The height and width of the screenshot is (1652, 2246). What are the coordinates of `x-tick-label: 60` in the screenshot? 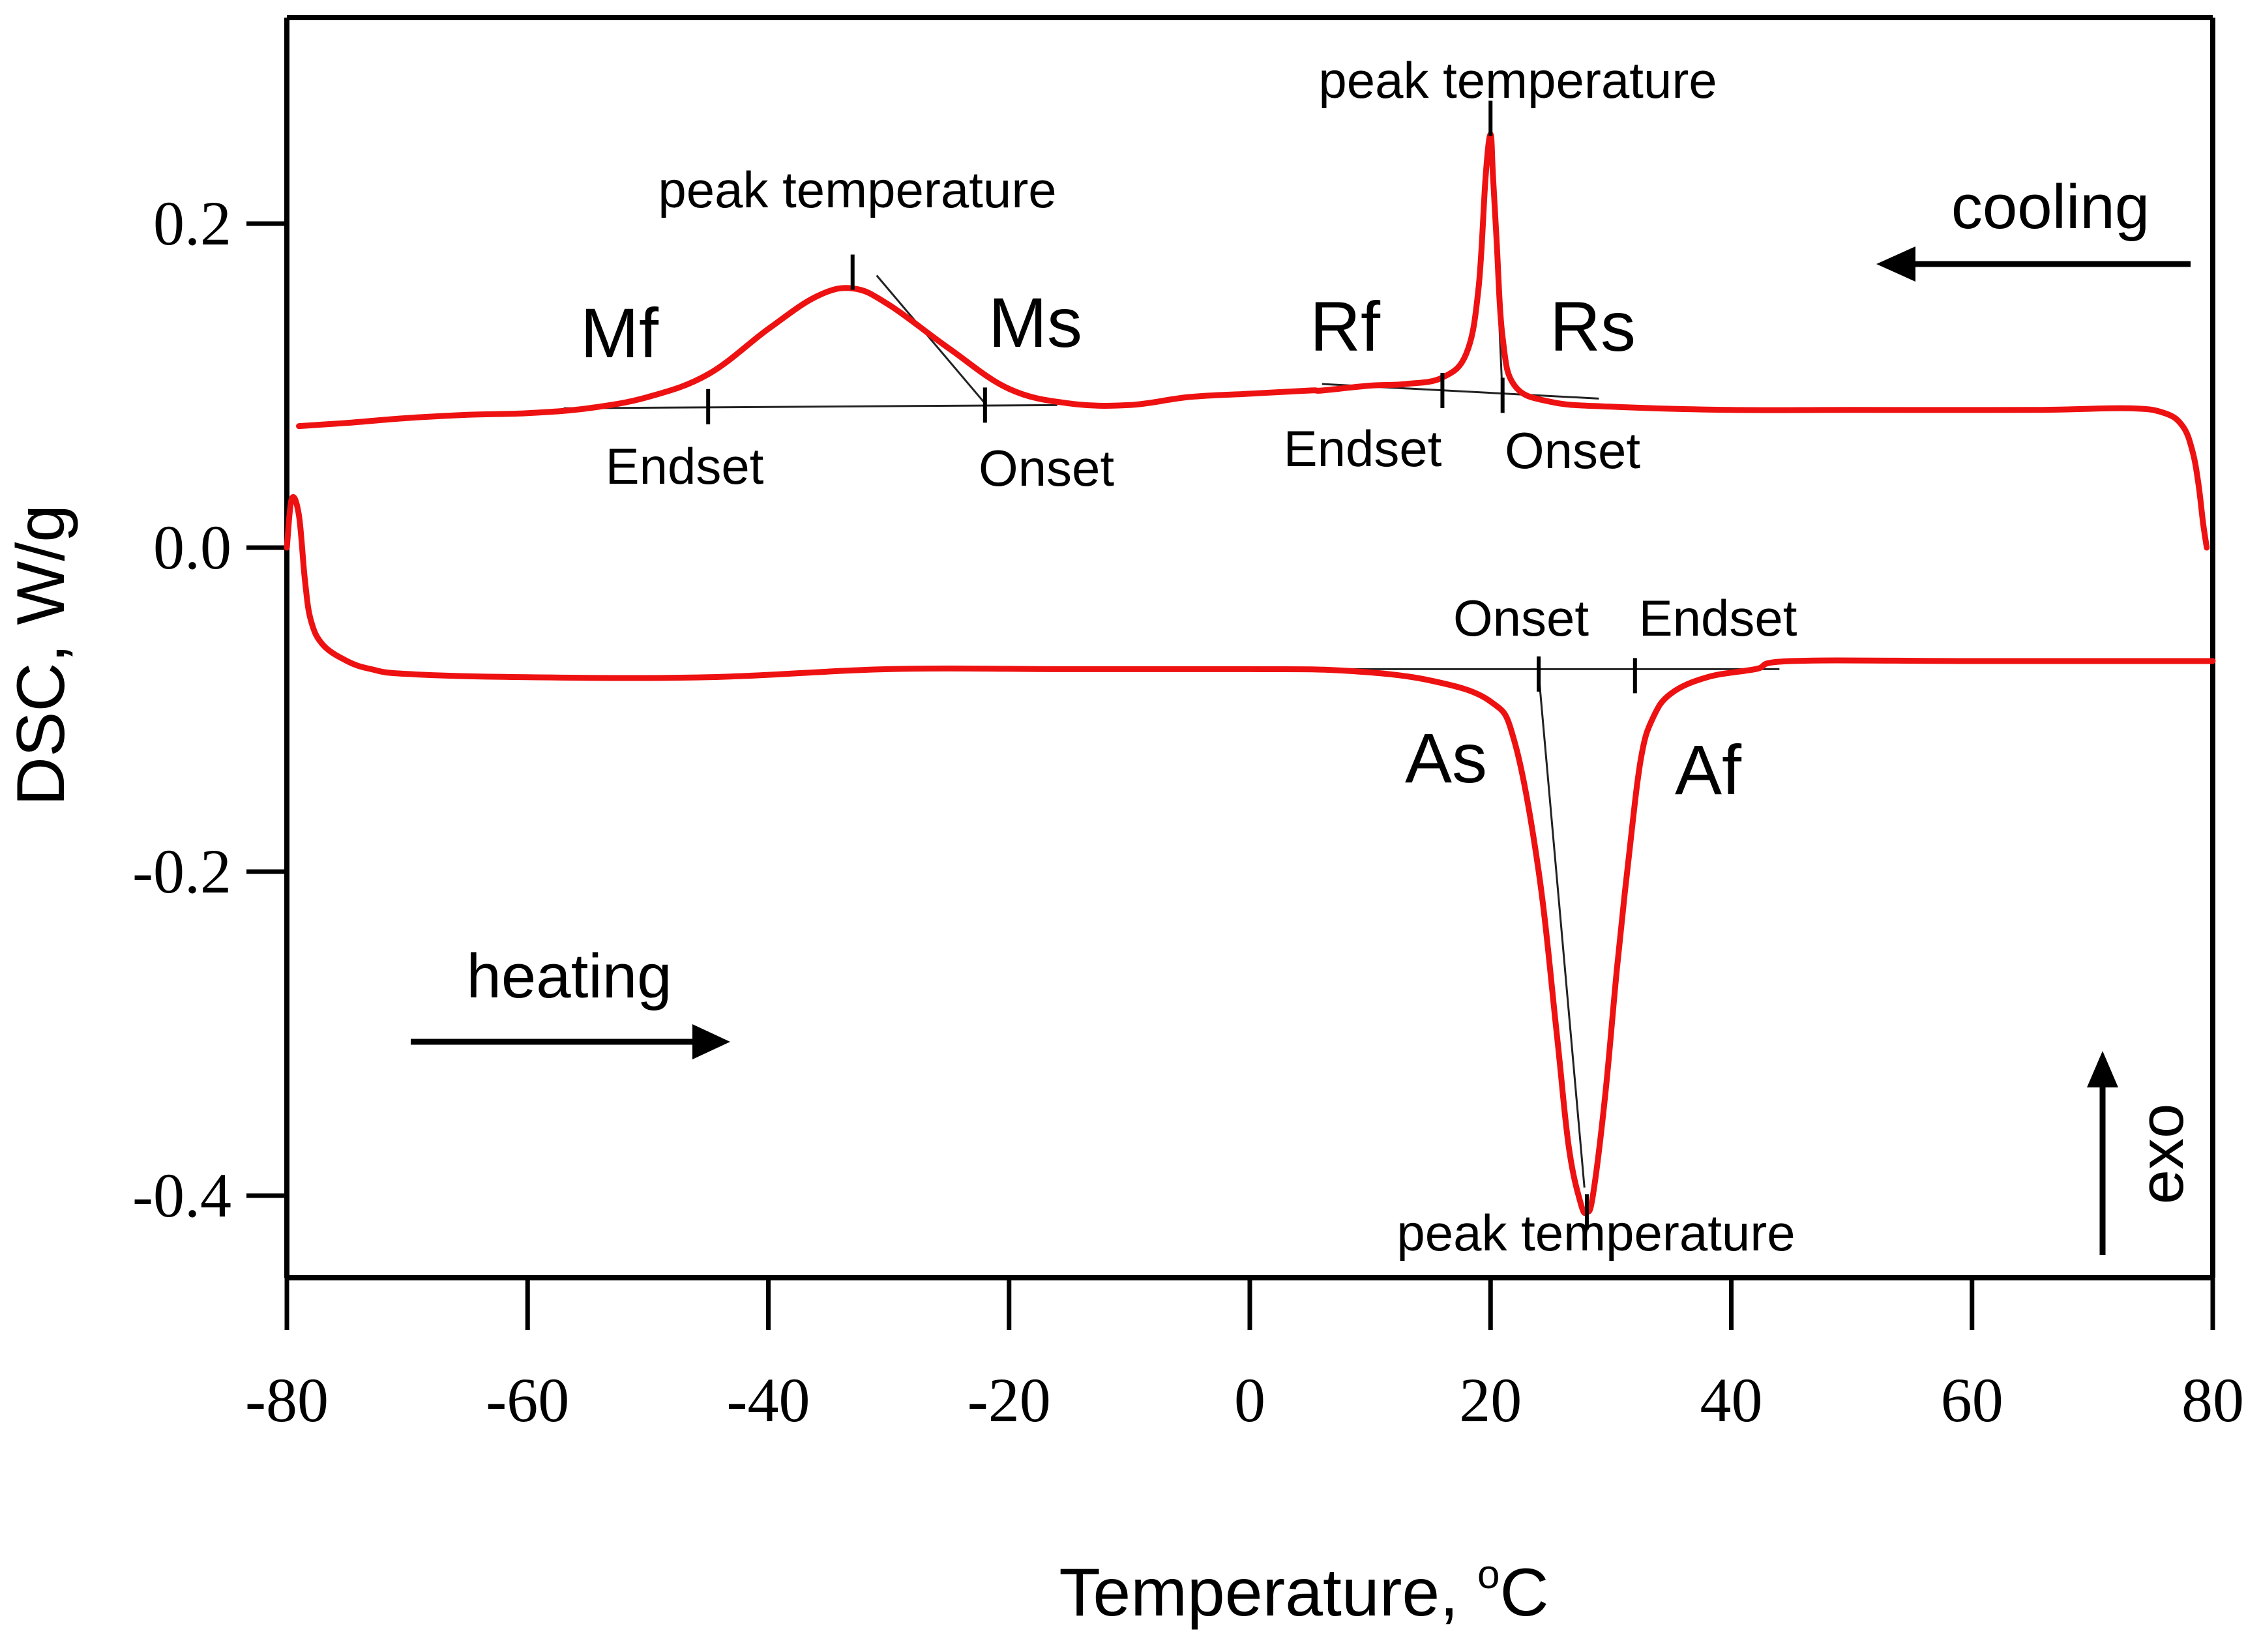 It's located at (1972, 1400).